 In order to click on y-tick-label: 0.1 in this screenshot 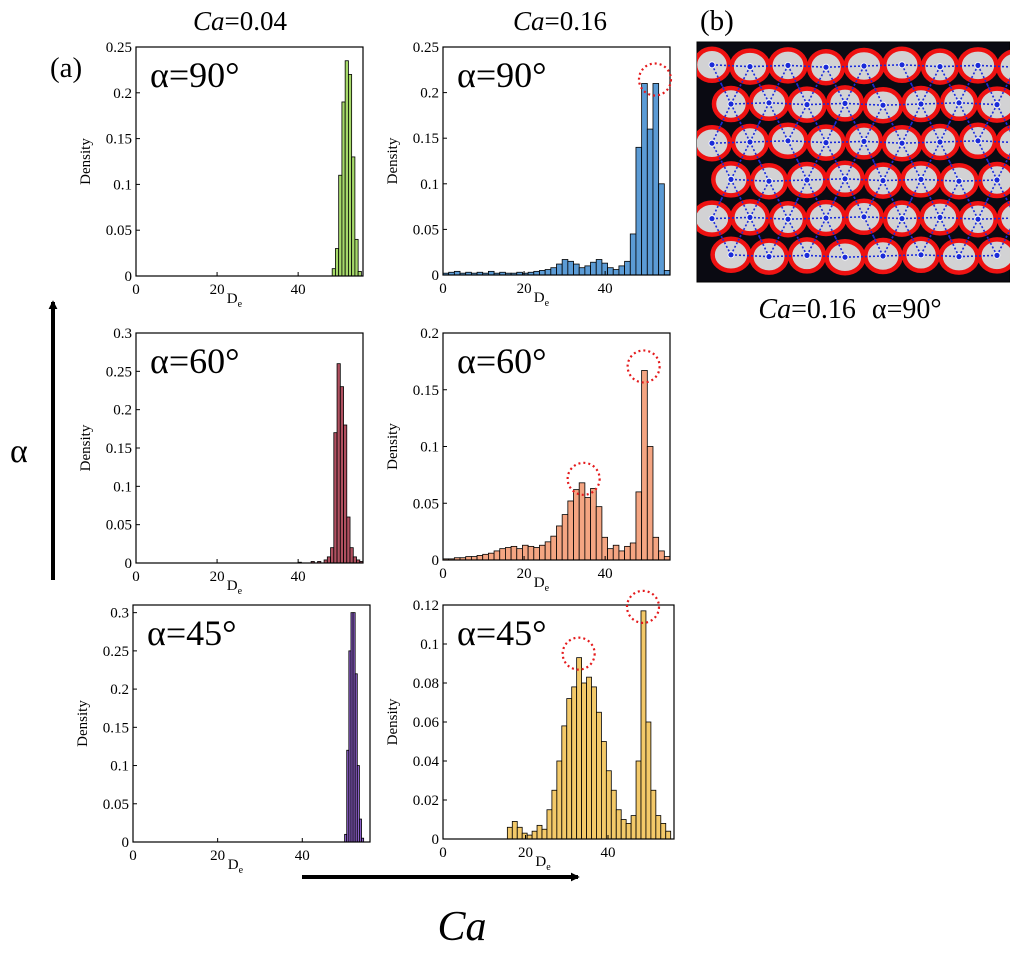, I will do `click(429, 185)`.